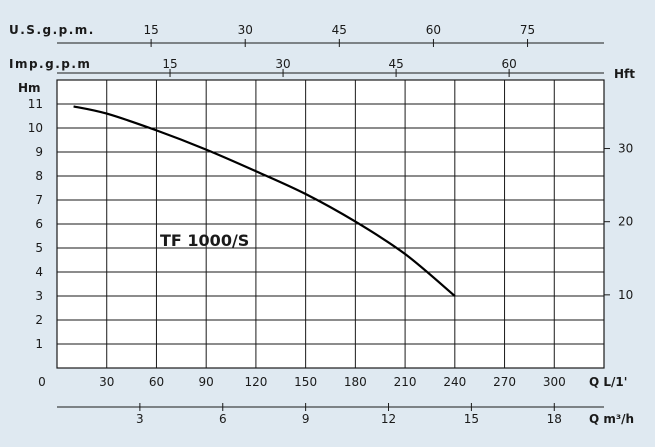 Image resolution: width=655 pixels, height=447 pixels. Describe the element at coordinates (204, 240) in the screenshot. I see `chart-title: TF 1000/S` at that location.